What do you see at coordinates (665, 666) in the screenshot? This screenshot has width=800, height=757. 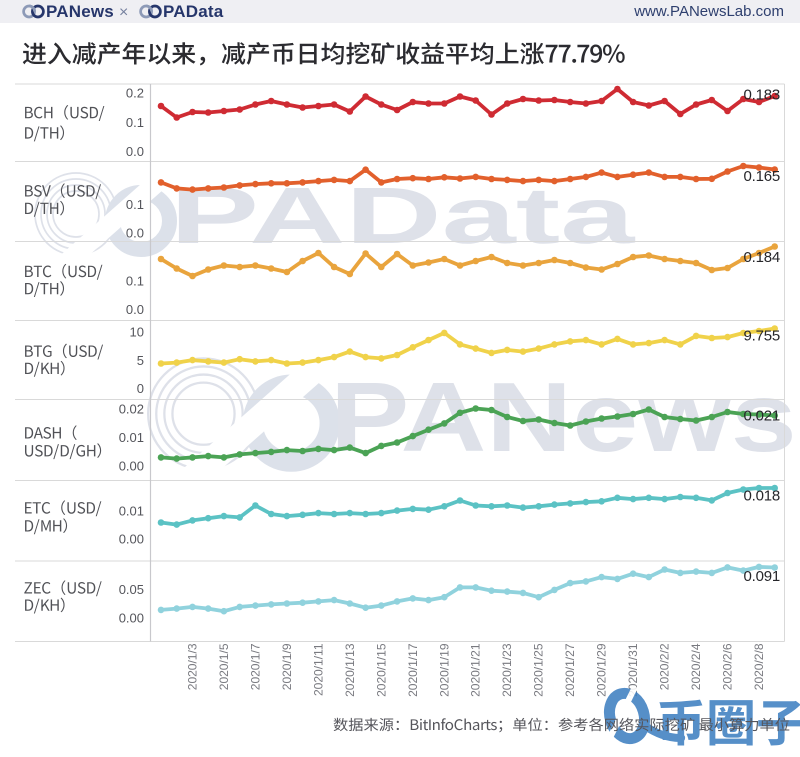 I see `svg-text: 2020/2/2` at bounding box center [665, 666].